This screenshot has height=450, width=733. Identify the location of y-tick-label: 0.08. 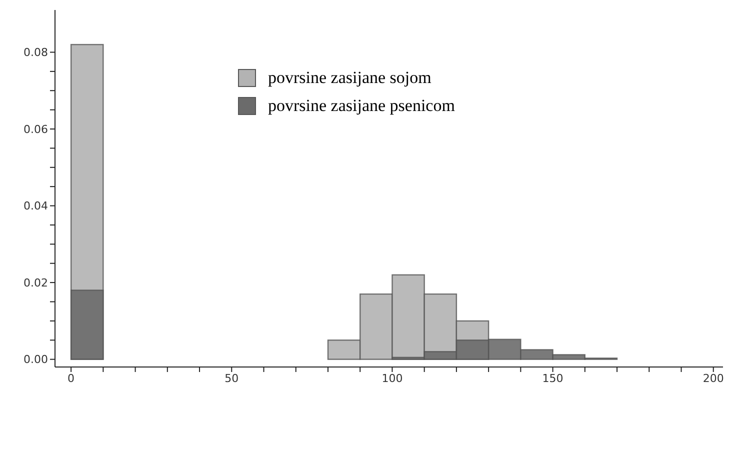
(36, 53).